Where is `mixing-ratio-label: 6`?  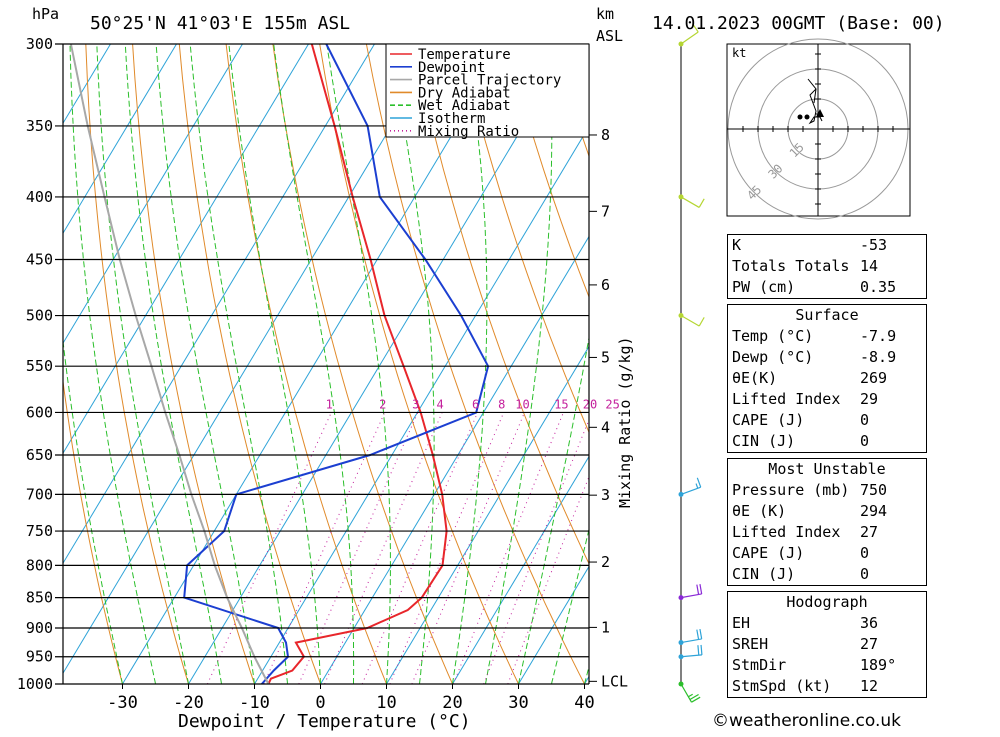
mixing-ratio-label: 6 is located at coordinates (475, 404).